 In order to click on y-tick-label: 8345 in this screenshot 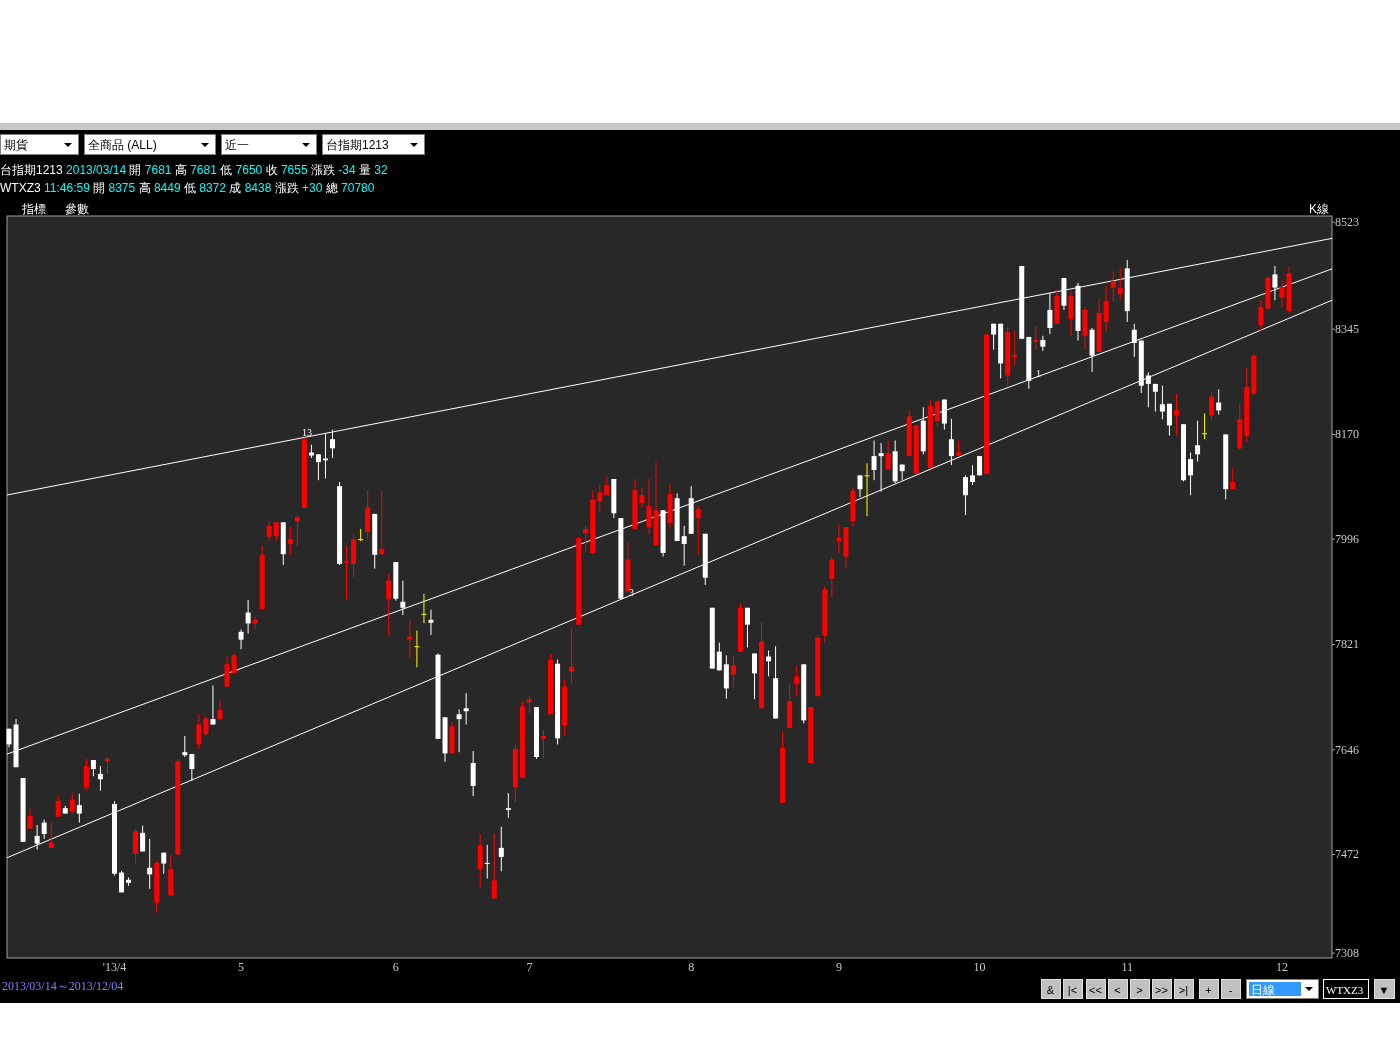, I will do `click(1347, 329)`.